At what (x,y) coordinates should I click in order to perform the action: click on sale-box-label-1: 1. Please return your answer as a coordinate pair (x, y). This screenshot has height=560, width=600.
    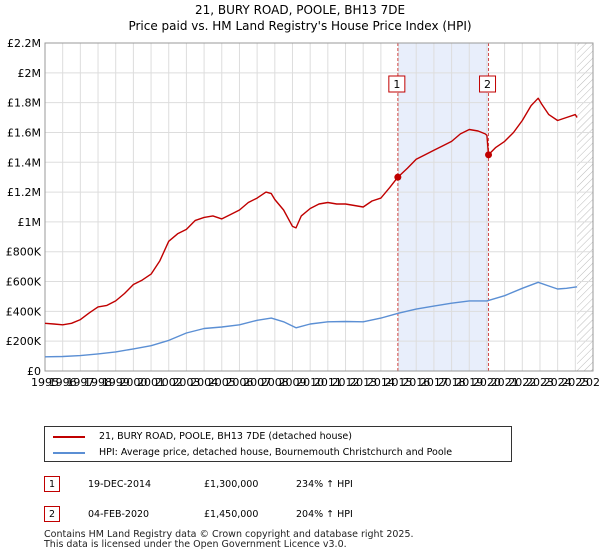
    Looking at the image, I should click on (396, 84).